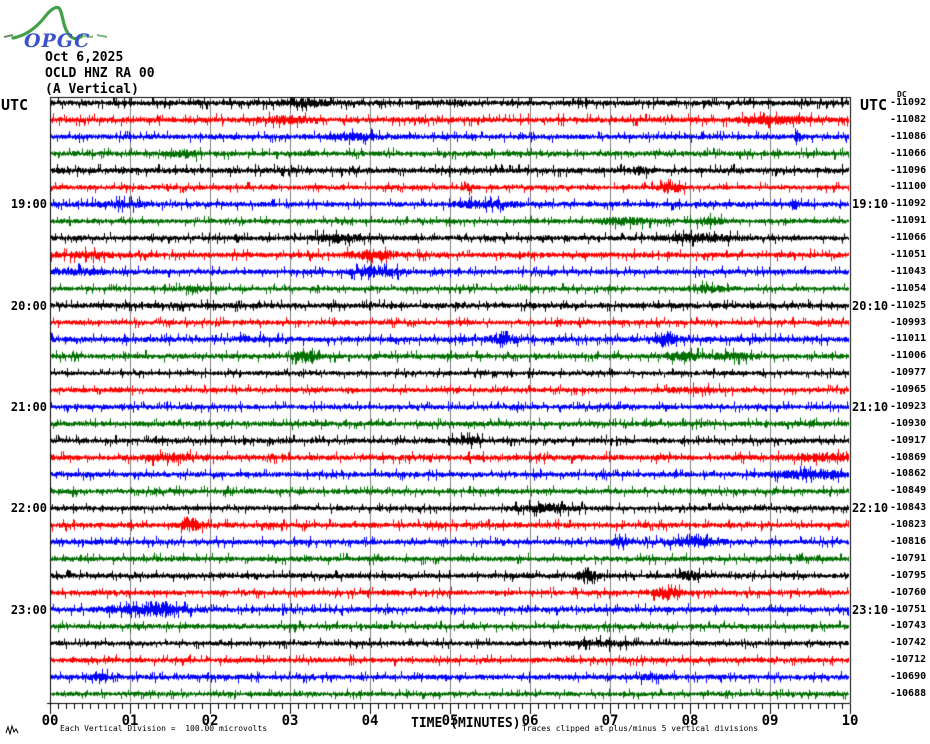  Describe the element at coordinates (908, 575) in the screenshot. I see `dc-offset-value: -10795` at that location.